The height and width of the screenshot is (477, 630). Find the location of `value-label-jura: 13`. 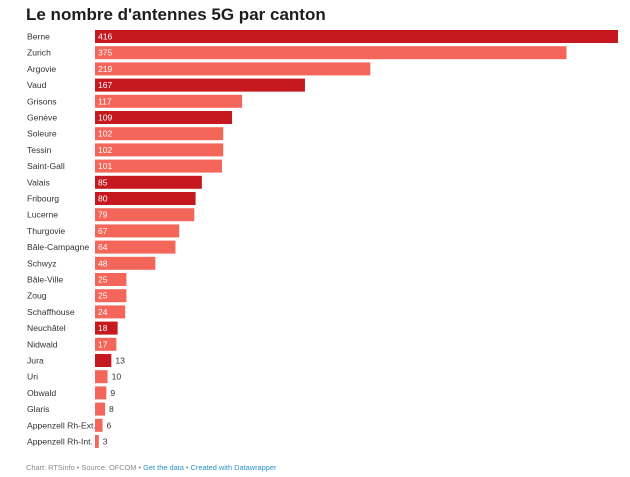

value-label-jura: 13 is located at coordinates (120, 361).